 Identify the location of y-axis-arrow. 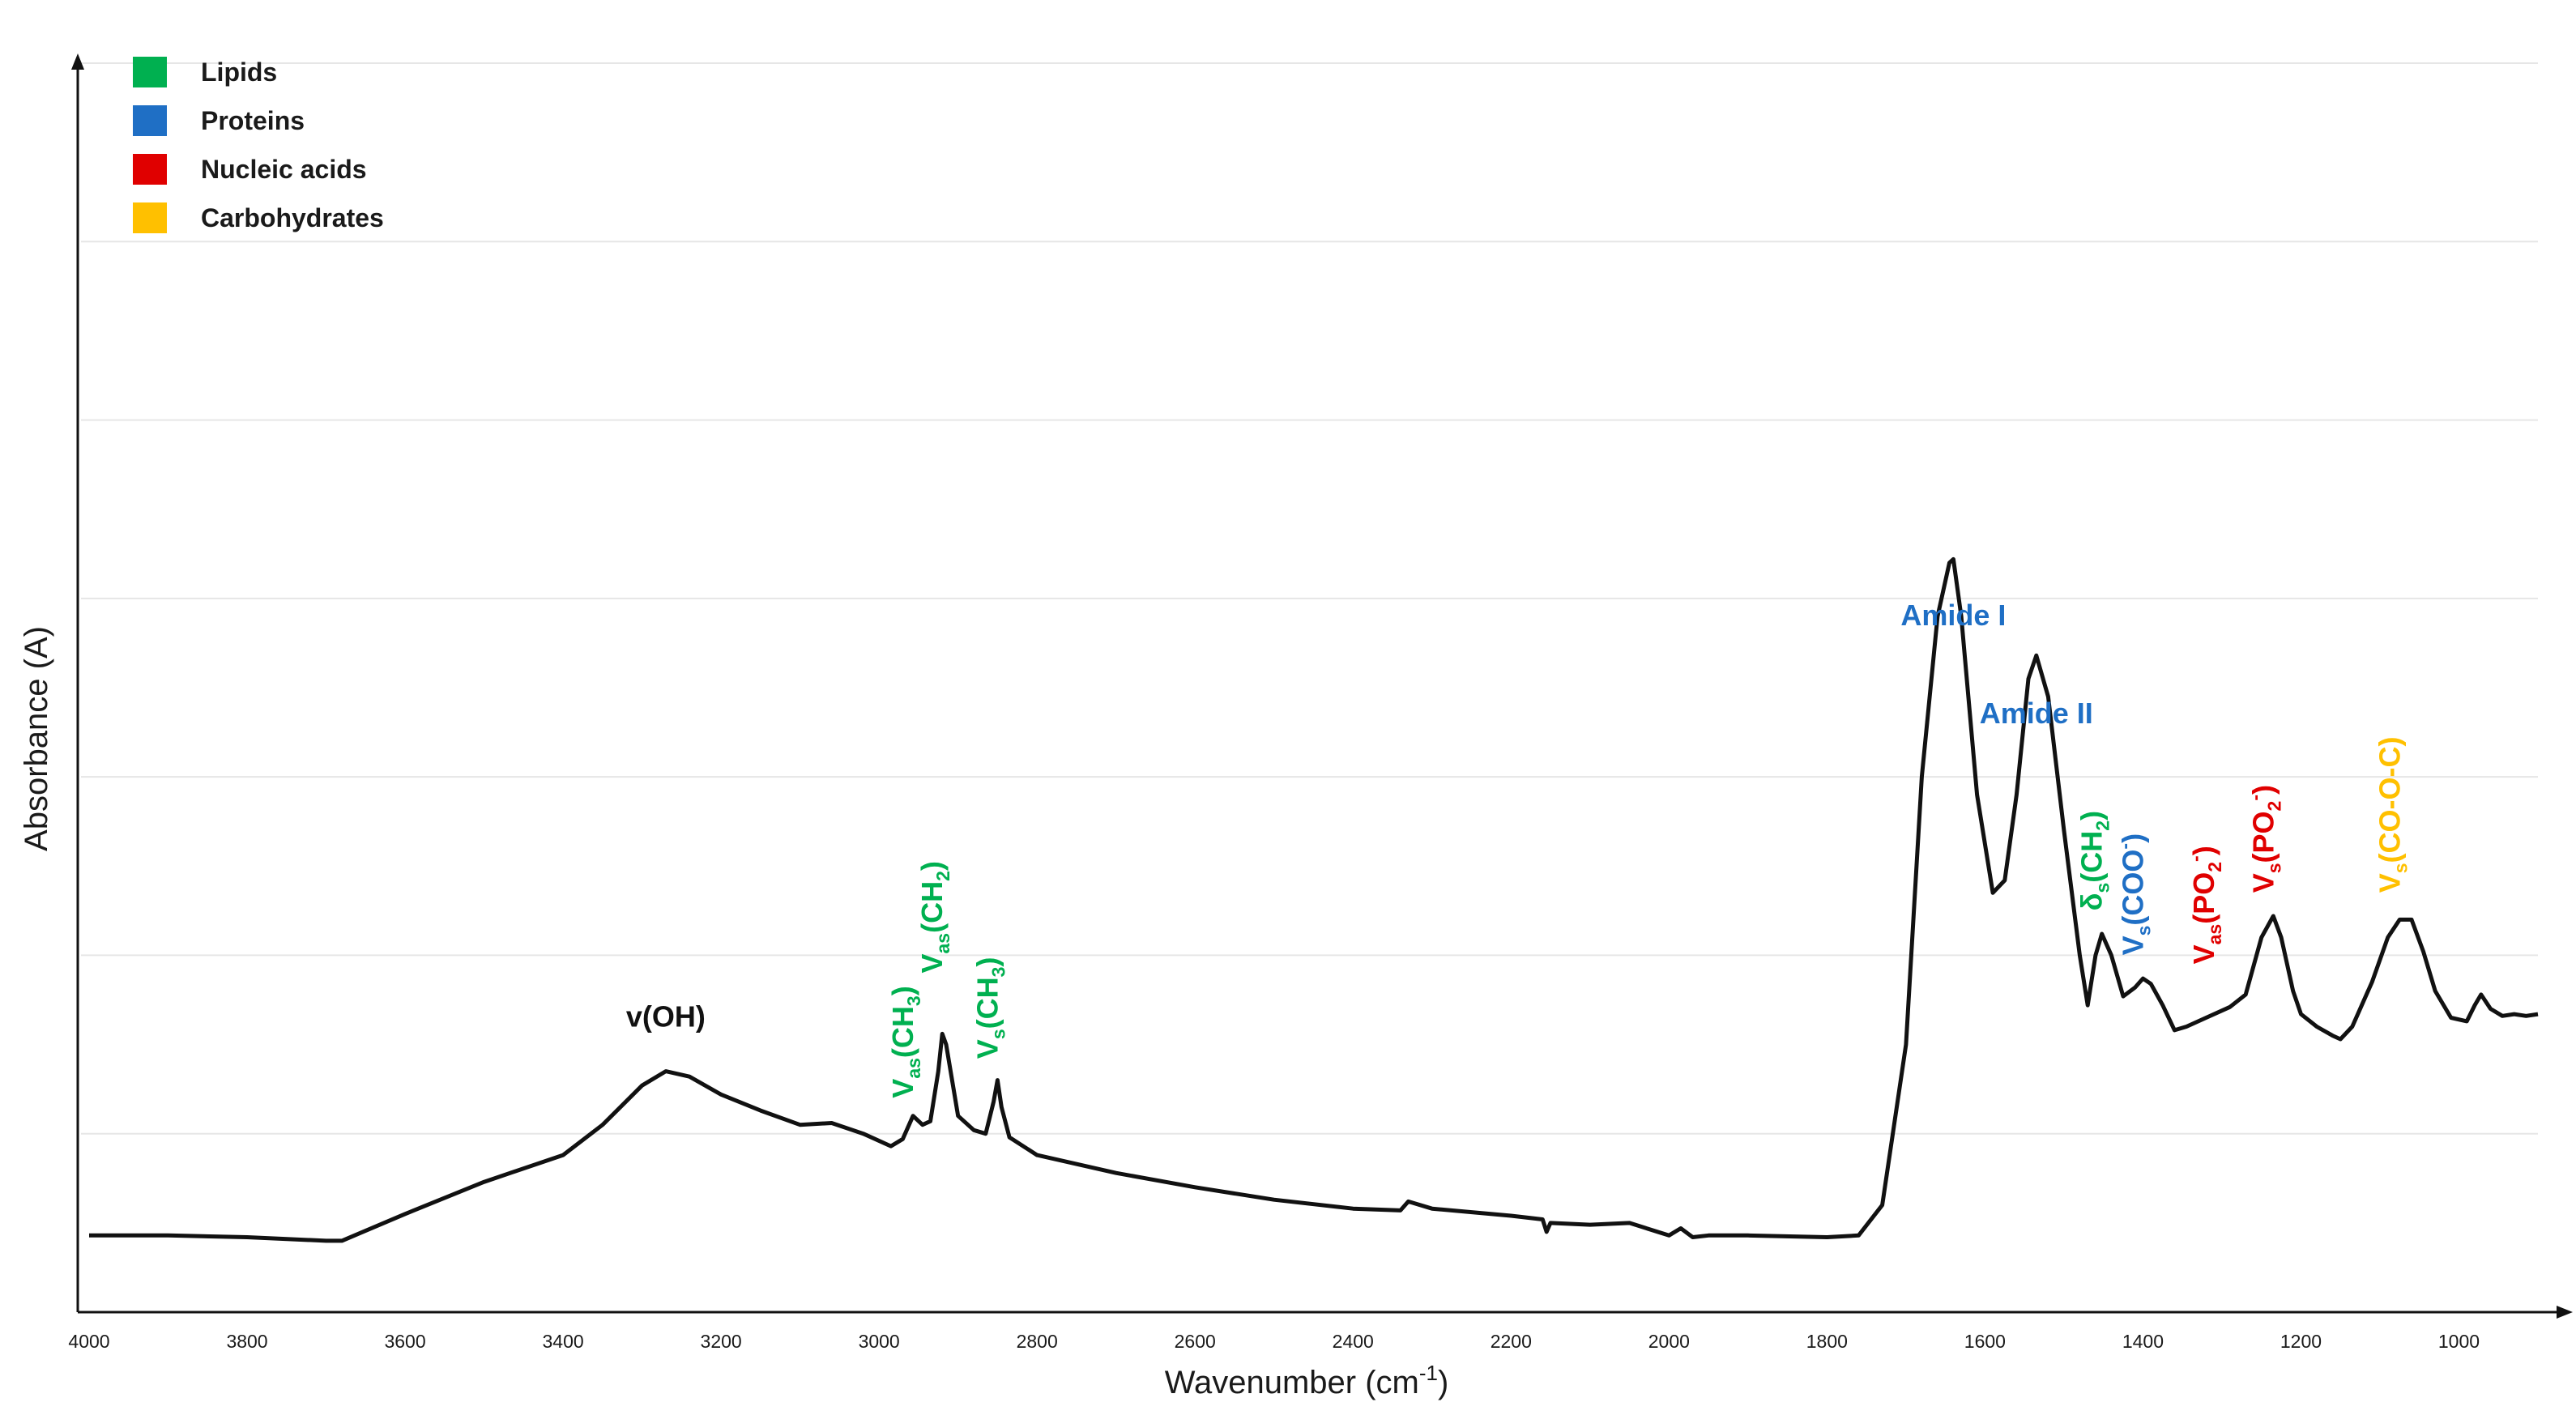
(78, 61).